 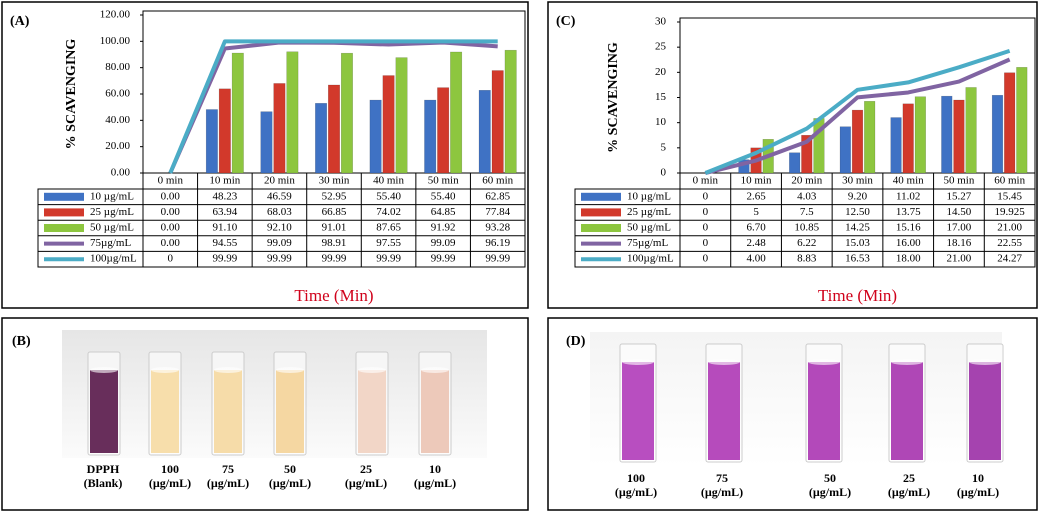 What do you see at coordinates (857, 212) in the screenshot?
I see `table-cell: 12.50` at bounding box center [857, 212].